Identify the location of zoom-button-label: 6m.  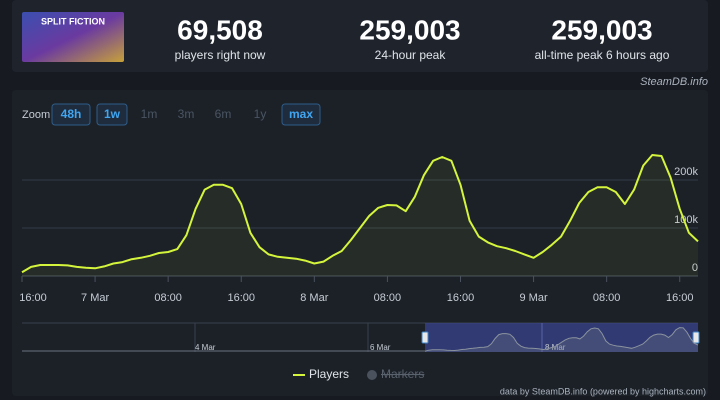
(223, 114).